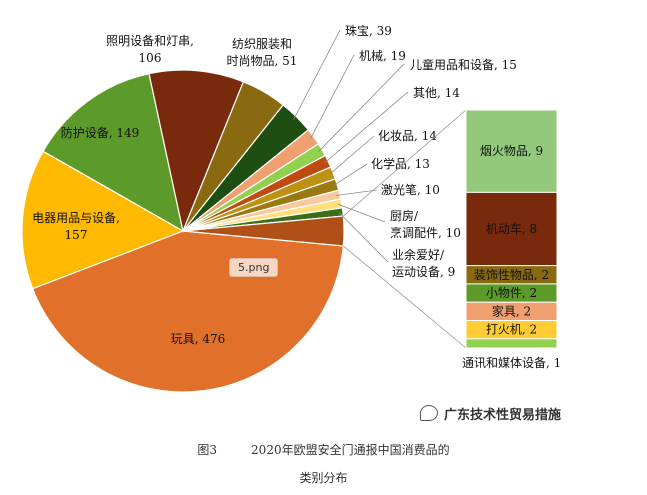 The width and height of the screenshot is (647, 495). What do you see at coordinates (423, 272) in the screenshot?
I see `slice-label: 运动设备, 9` at bounding box center [423, 272].